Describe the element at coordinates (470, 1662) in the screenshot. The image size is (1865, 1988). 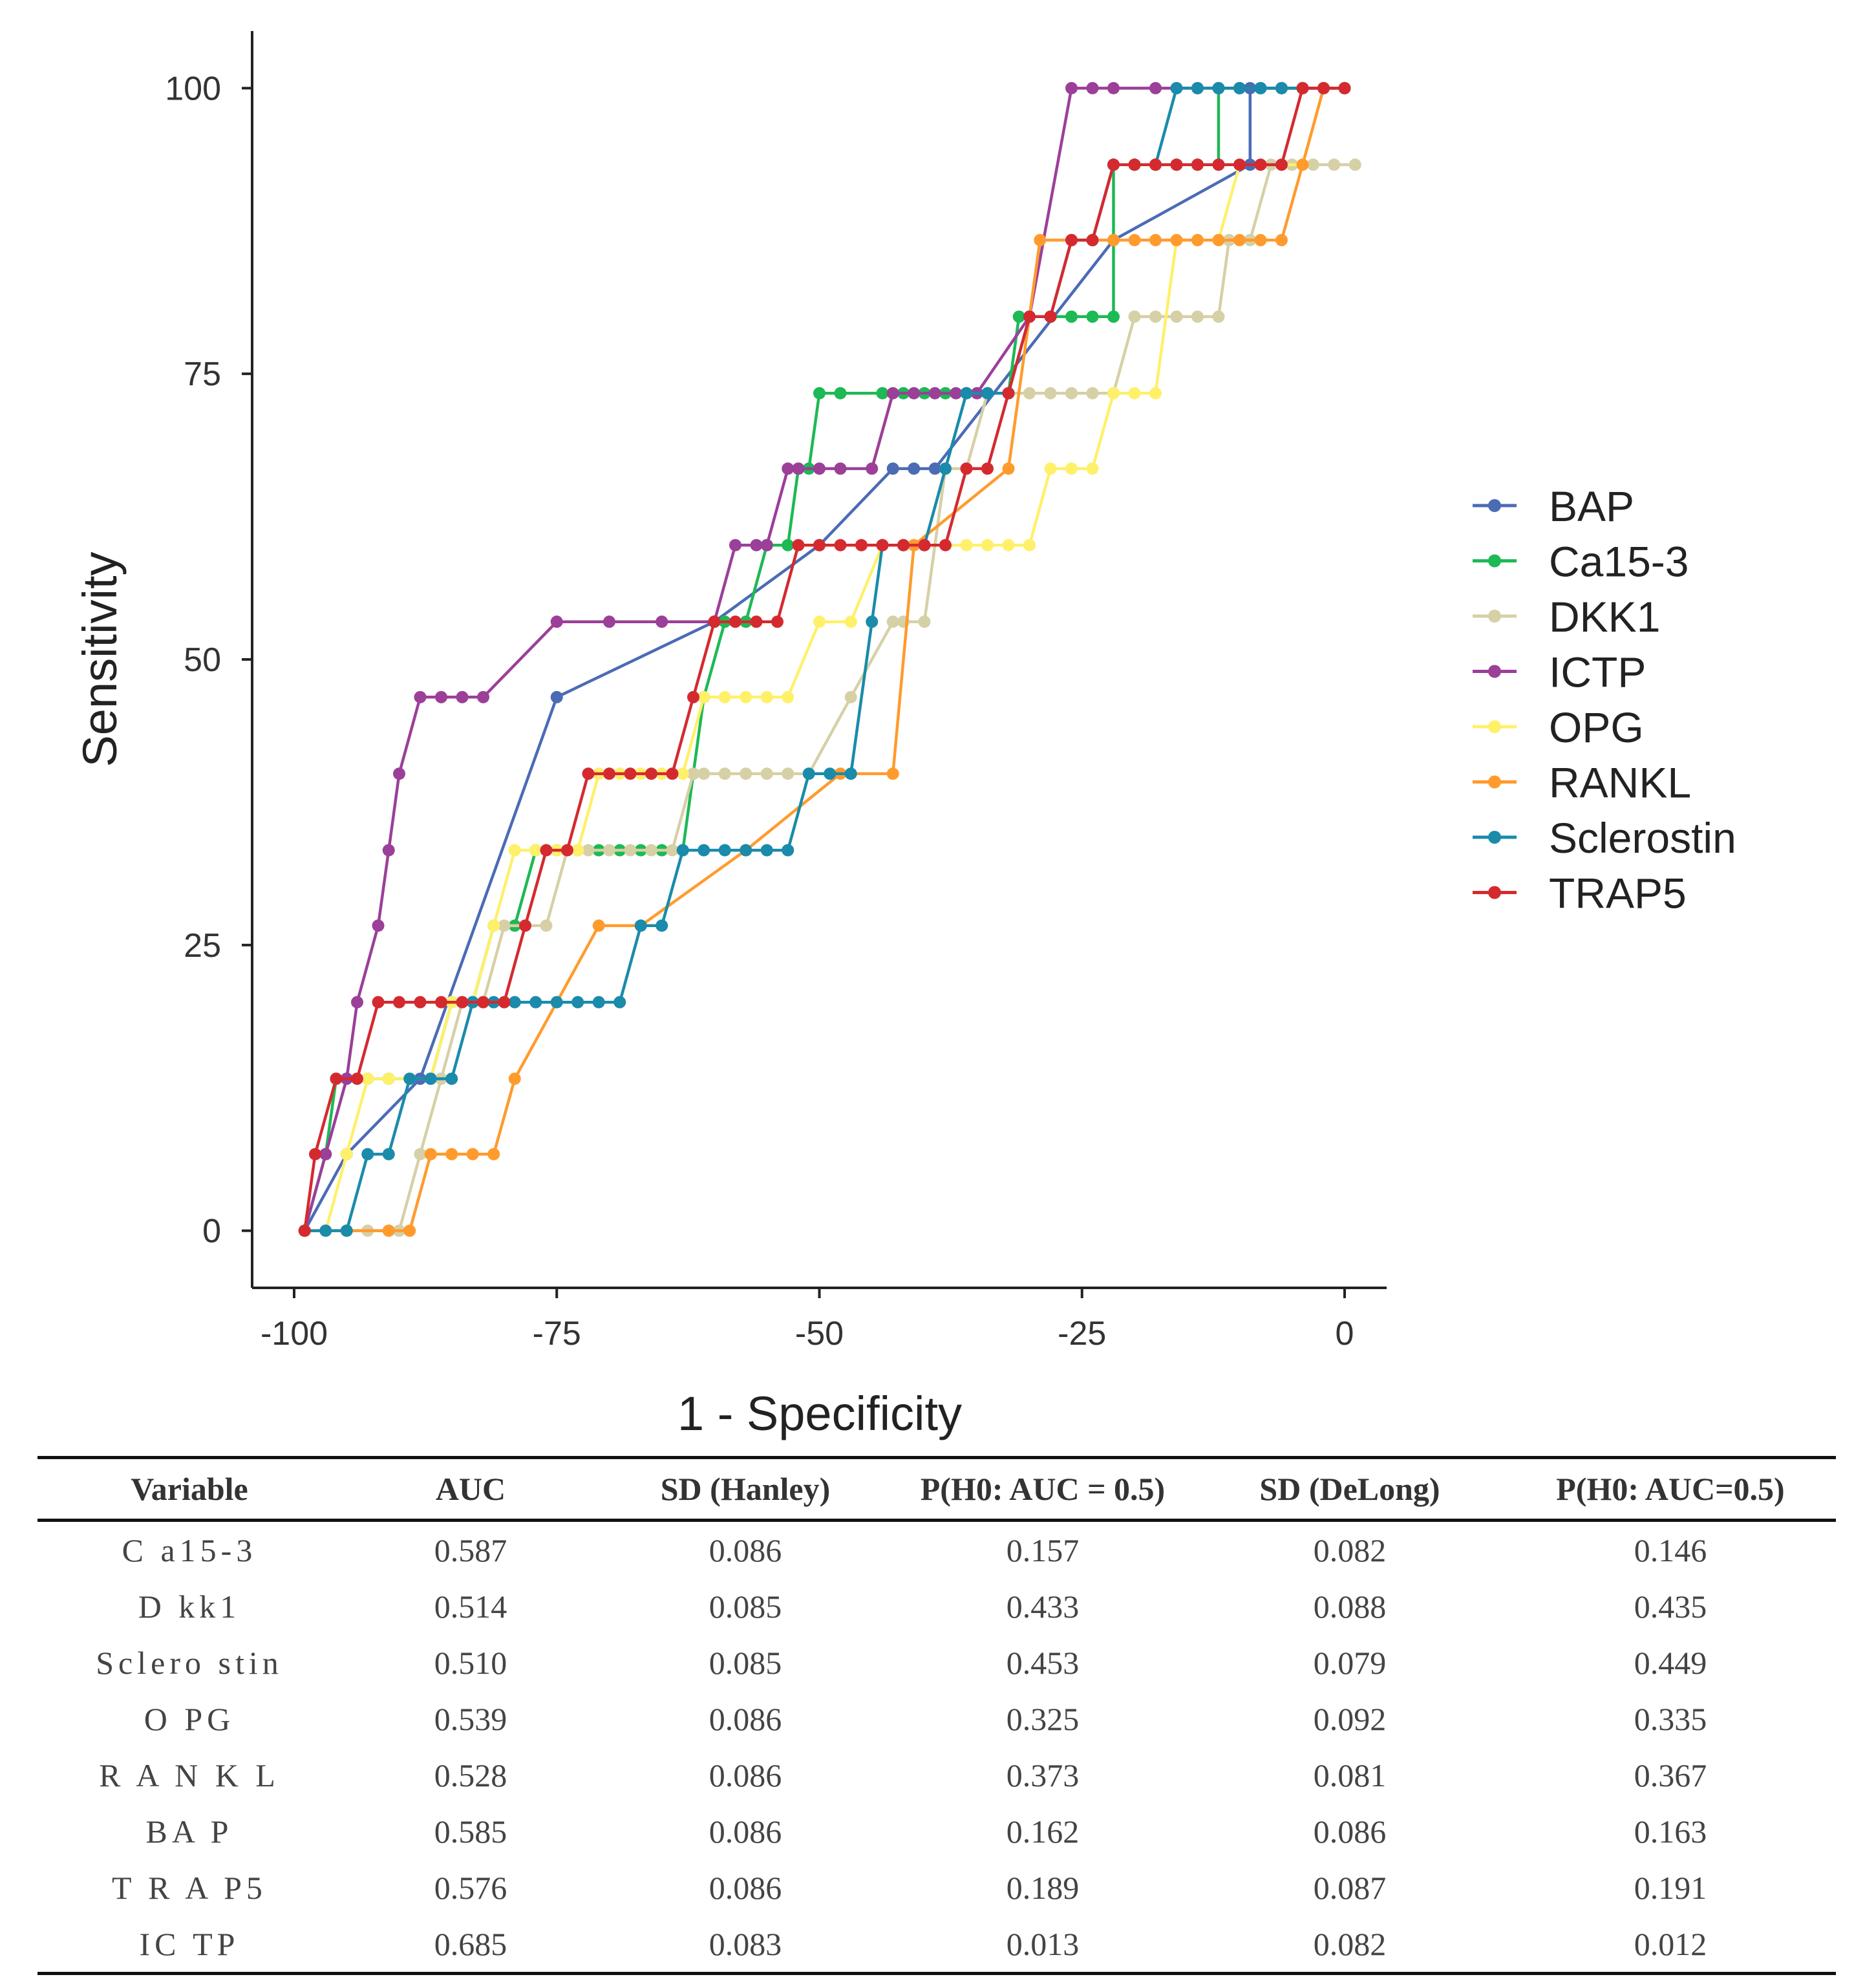
I see `cell-auc: 0.510` at that location.